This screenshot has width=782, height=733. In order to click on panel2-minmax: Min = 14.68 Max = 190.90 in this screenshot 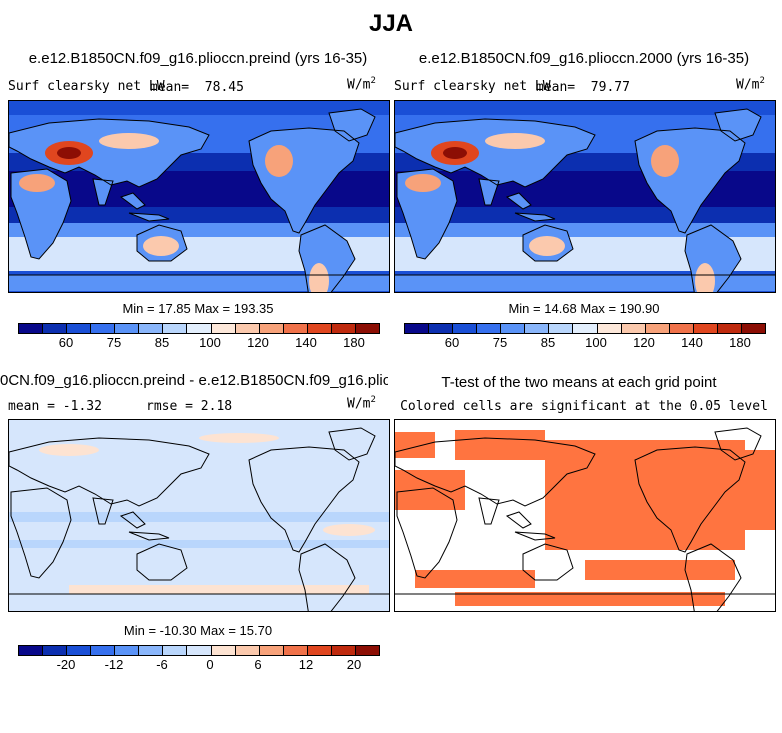, I will do `click(584, 308)`.